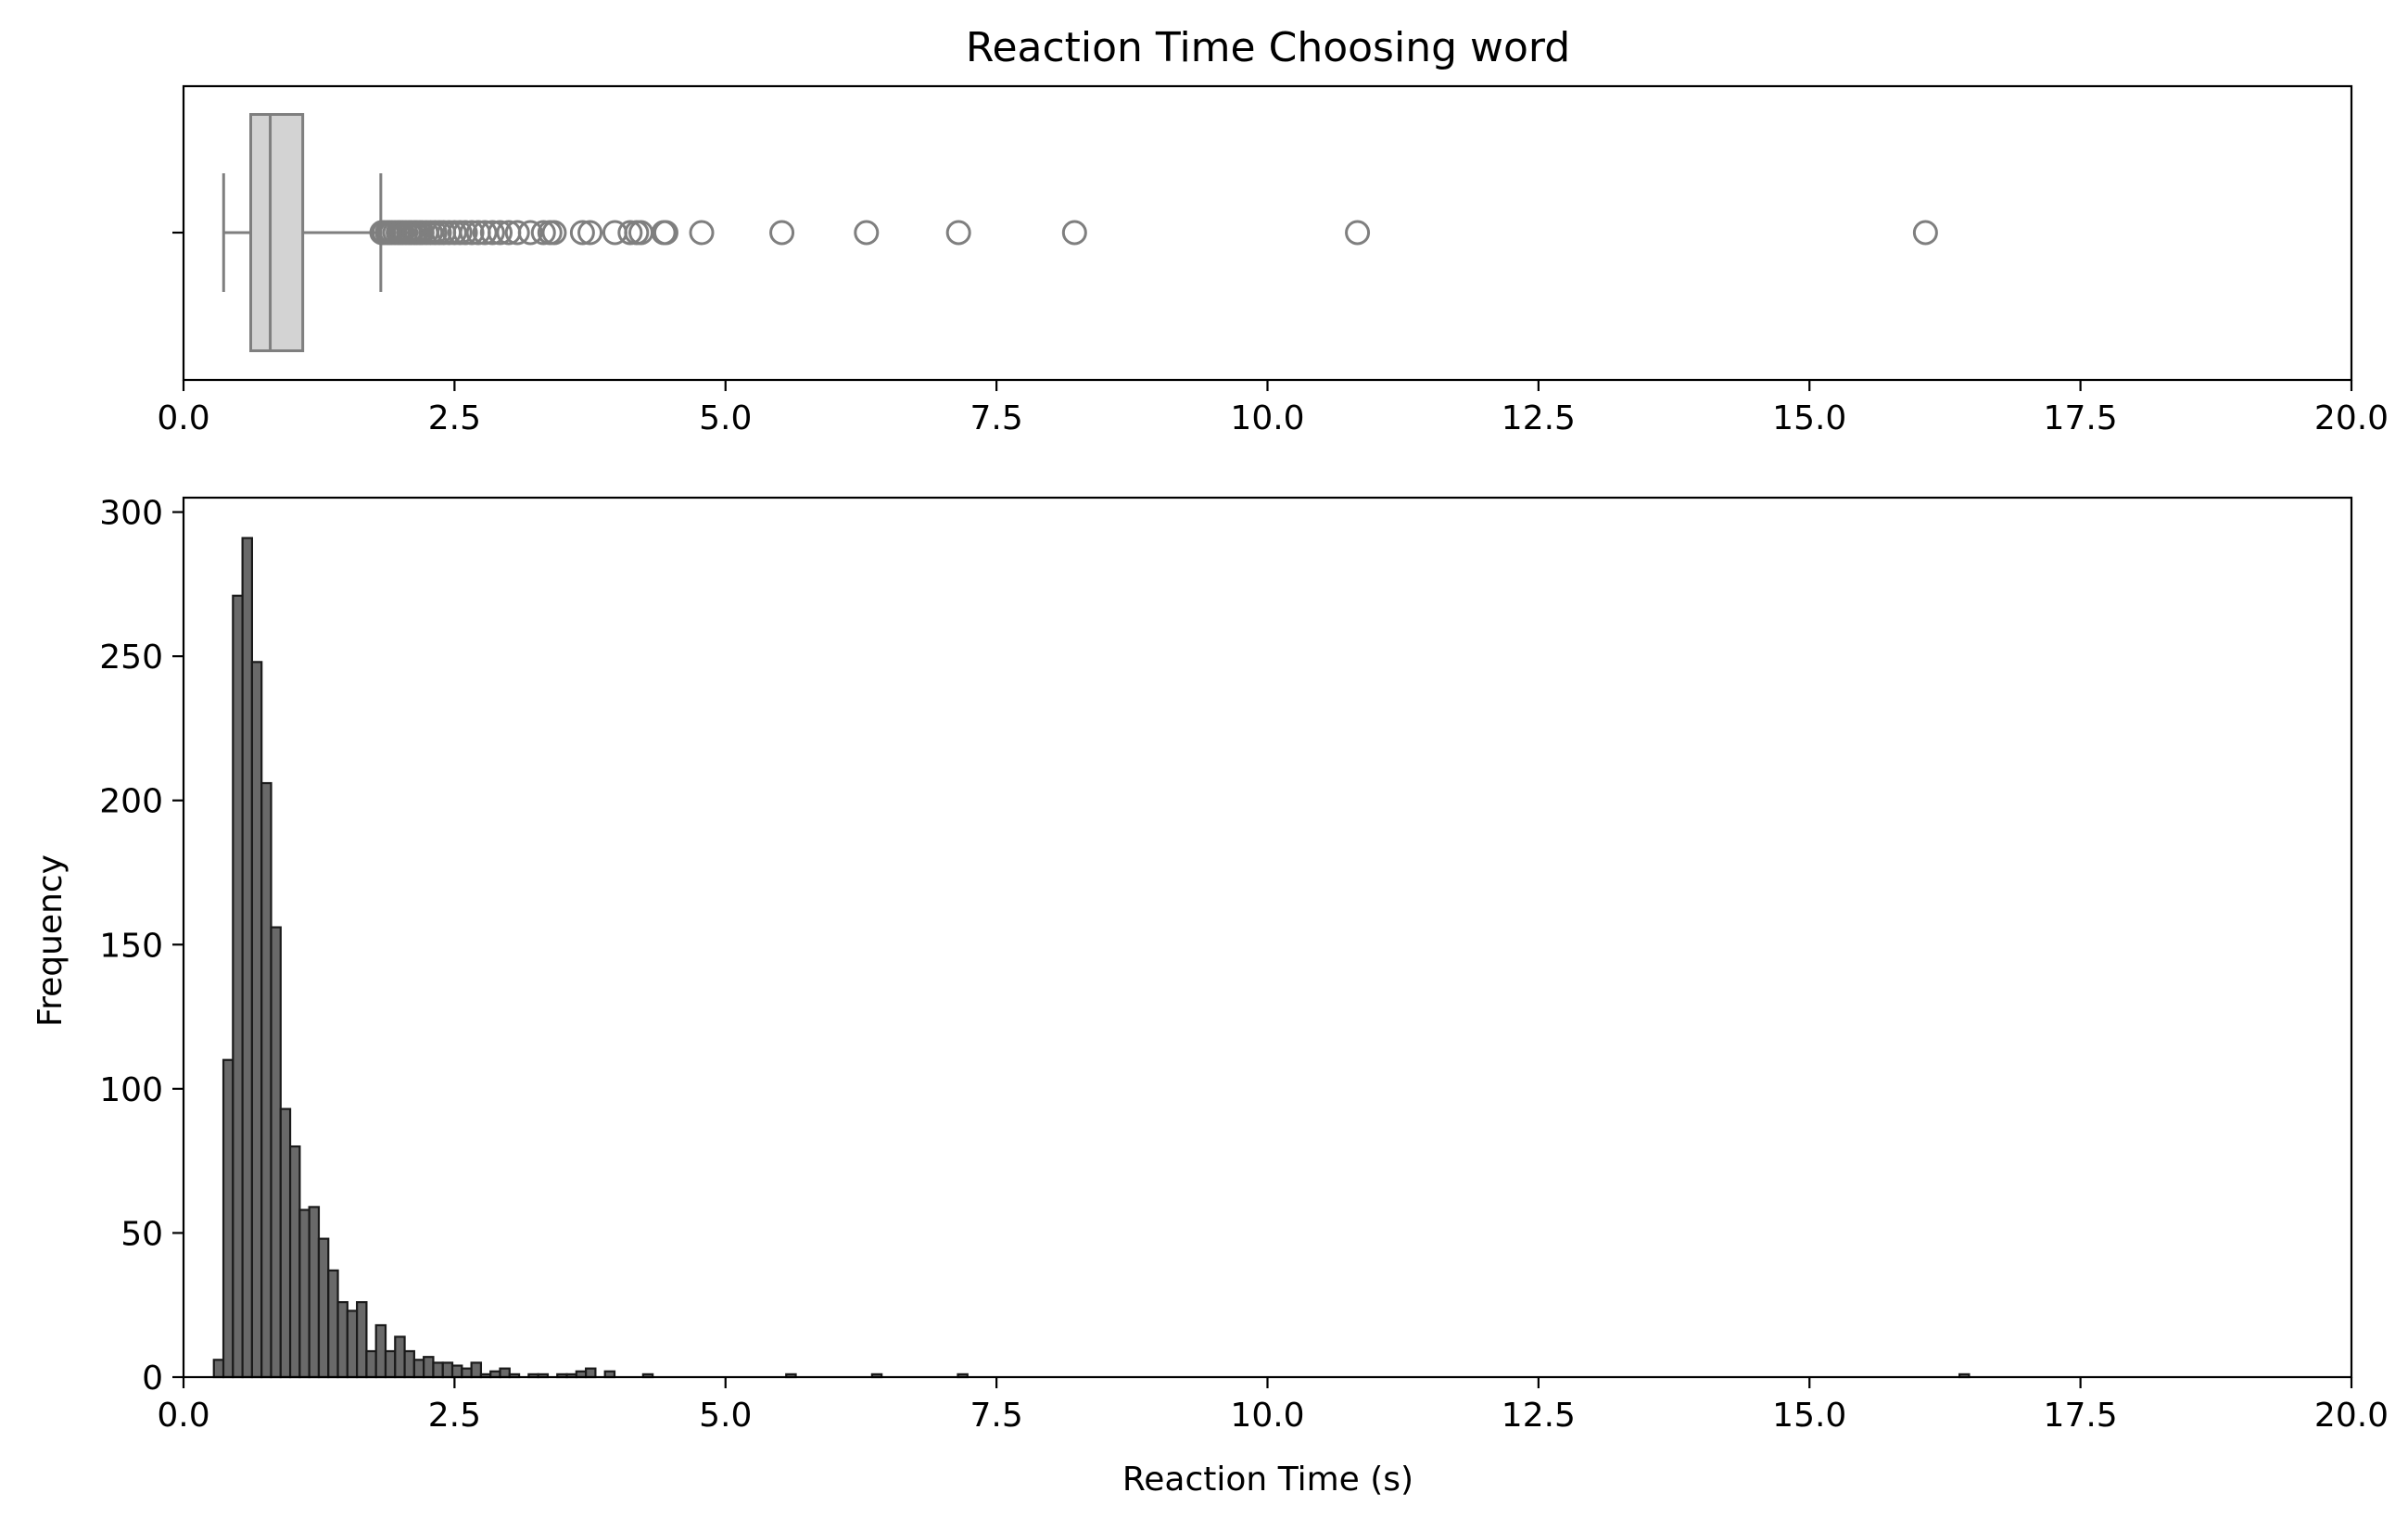 This screenshot has width=2408, height=1518. Describe the element at coordinates (183, 418) in the screenshot. I see `boxplot-x-tick-label: 0.0` at that location.